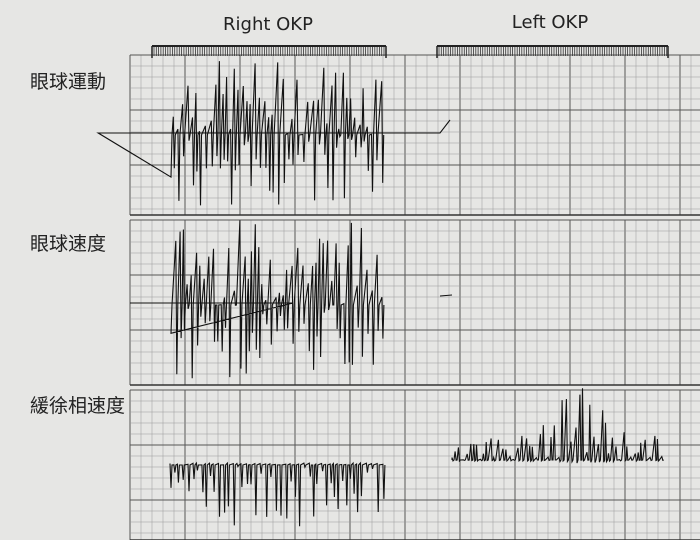 This screenshot has width=700, height=540. Describe the element at coordinates (410, 51) in the screenshot. I see `stimulus-bars` at that location.